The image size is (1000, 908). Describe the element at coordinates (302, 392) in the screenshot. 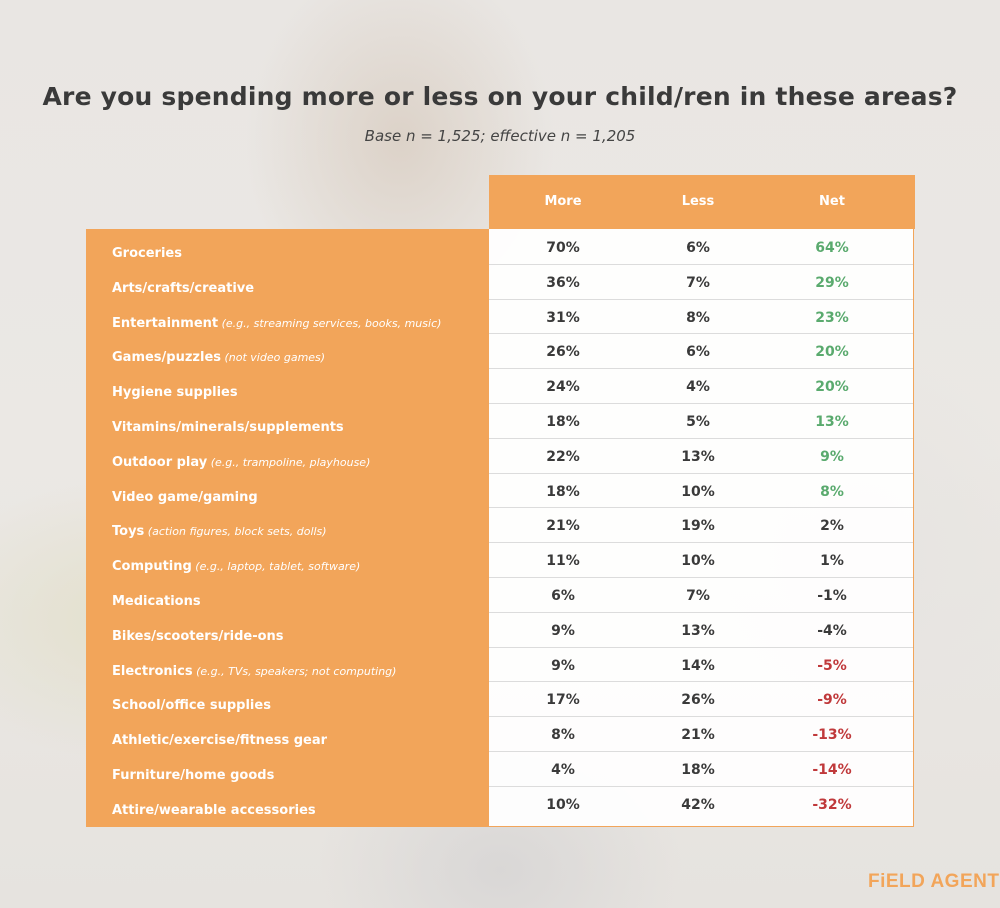

I see `row-label: Hygiene supplies` at that location.